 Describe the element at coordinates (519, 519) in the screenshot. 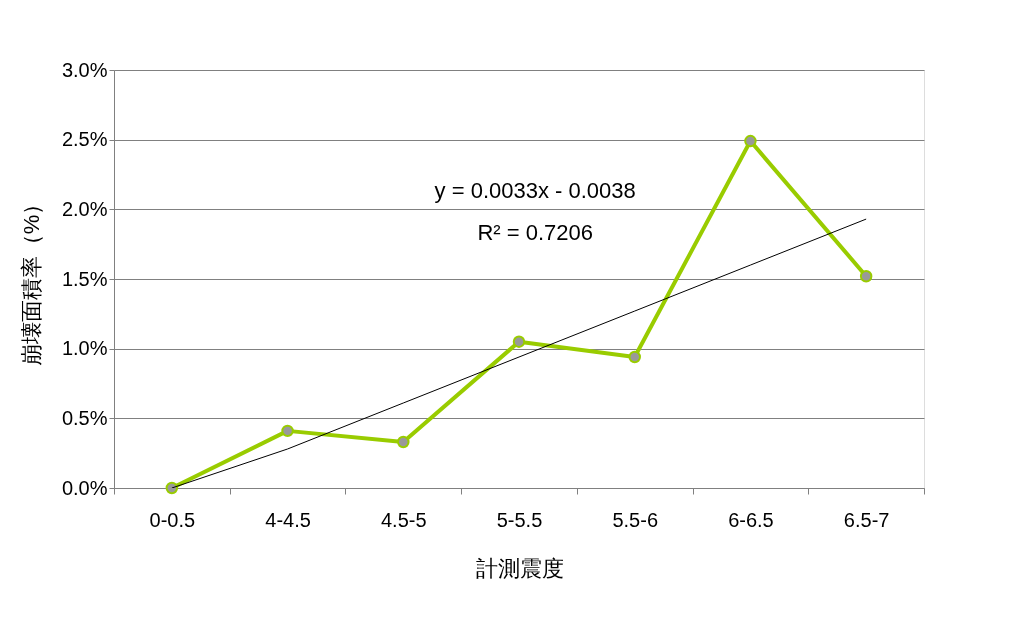

I see `x-tick-label: 5-5.5` at that location.